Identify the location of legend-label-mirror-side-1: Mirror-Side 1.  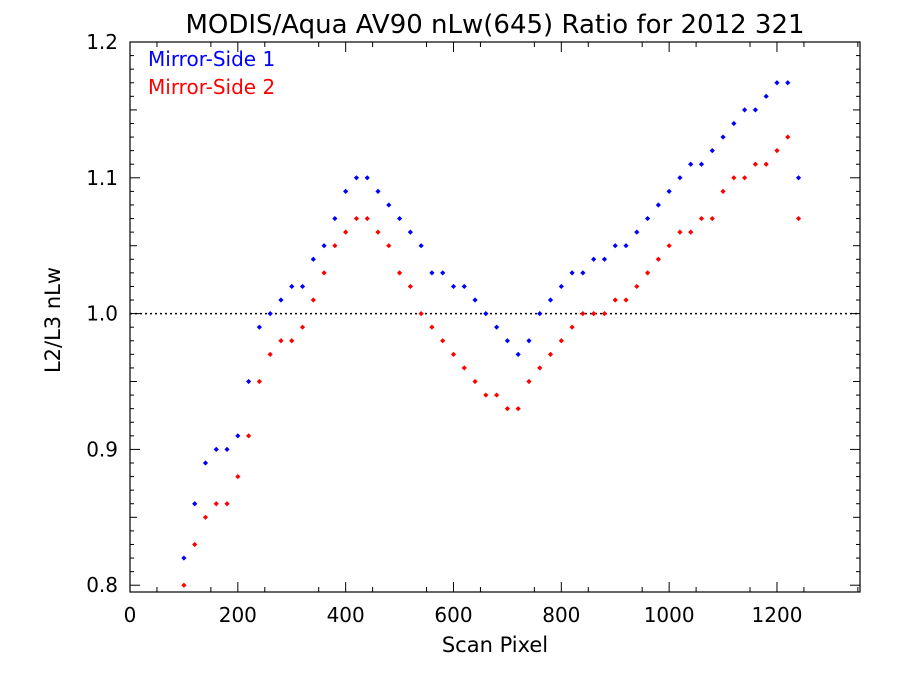
(211, 59).